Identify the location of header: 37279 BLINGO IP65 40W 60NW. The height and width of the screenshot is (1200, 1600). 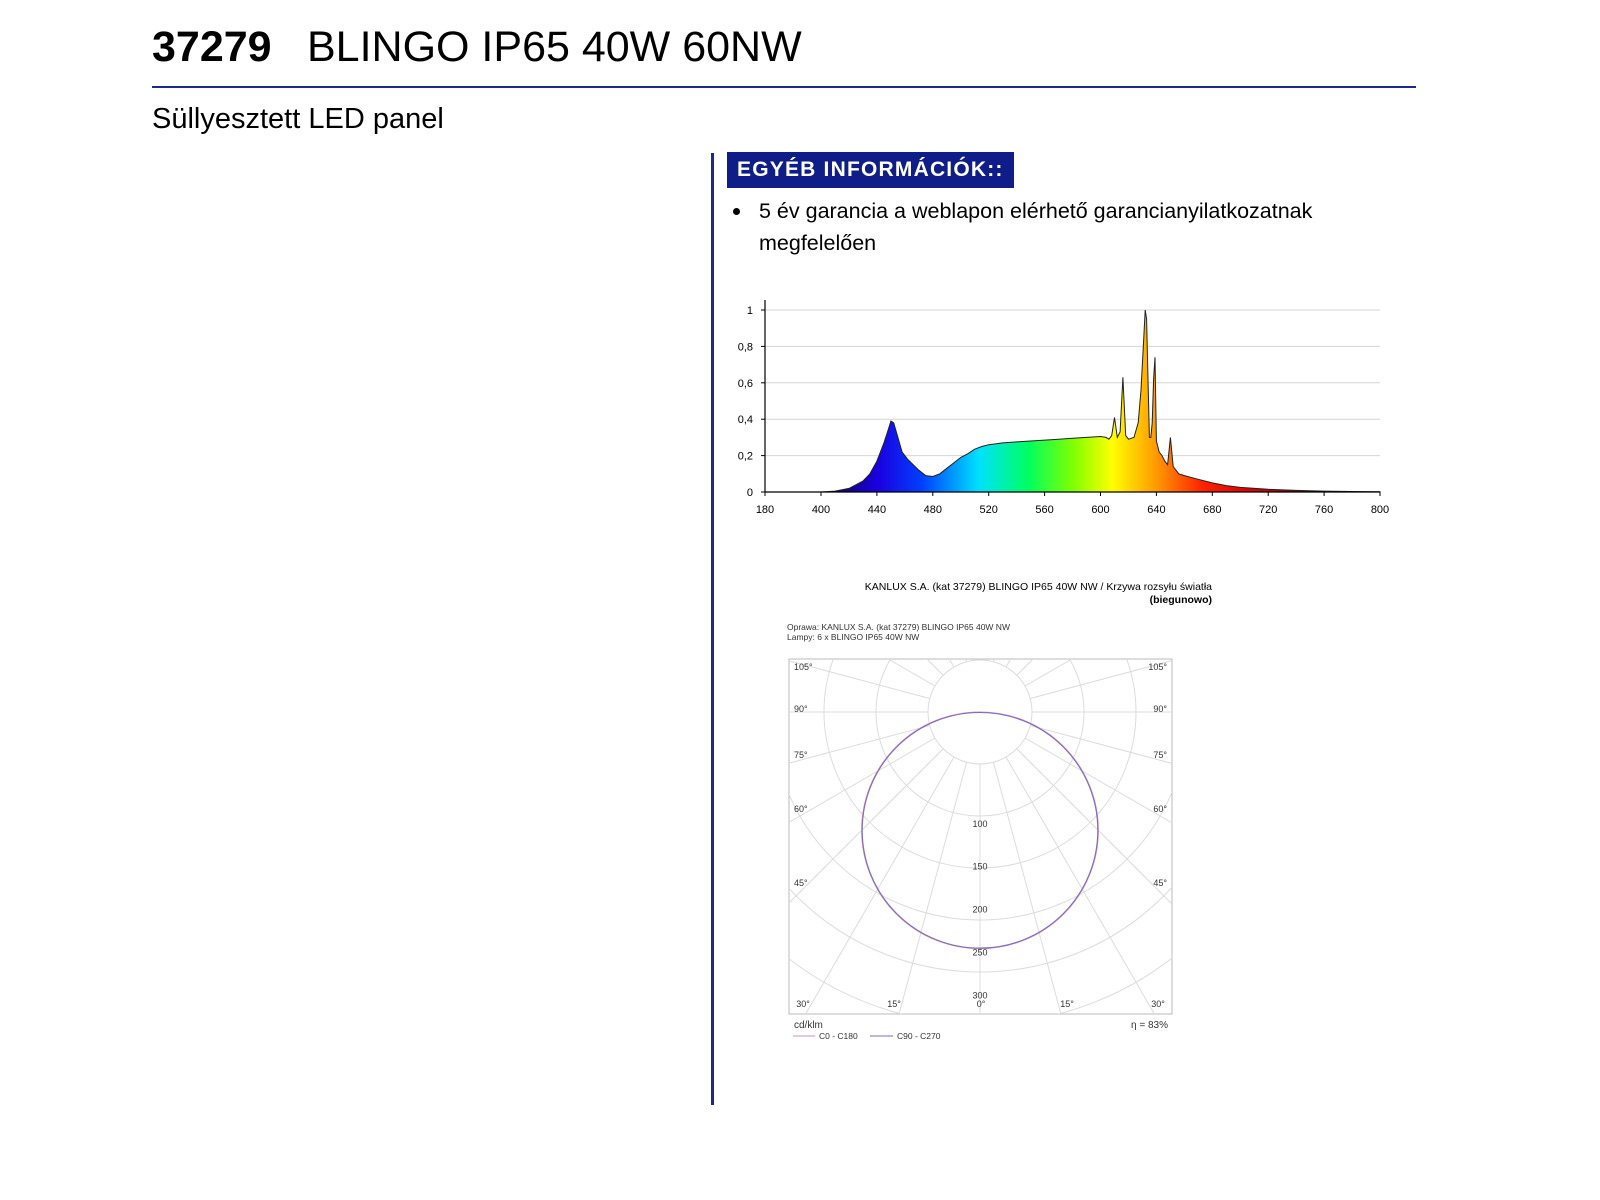
(784, 55).